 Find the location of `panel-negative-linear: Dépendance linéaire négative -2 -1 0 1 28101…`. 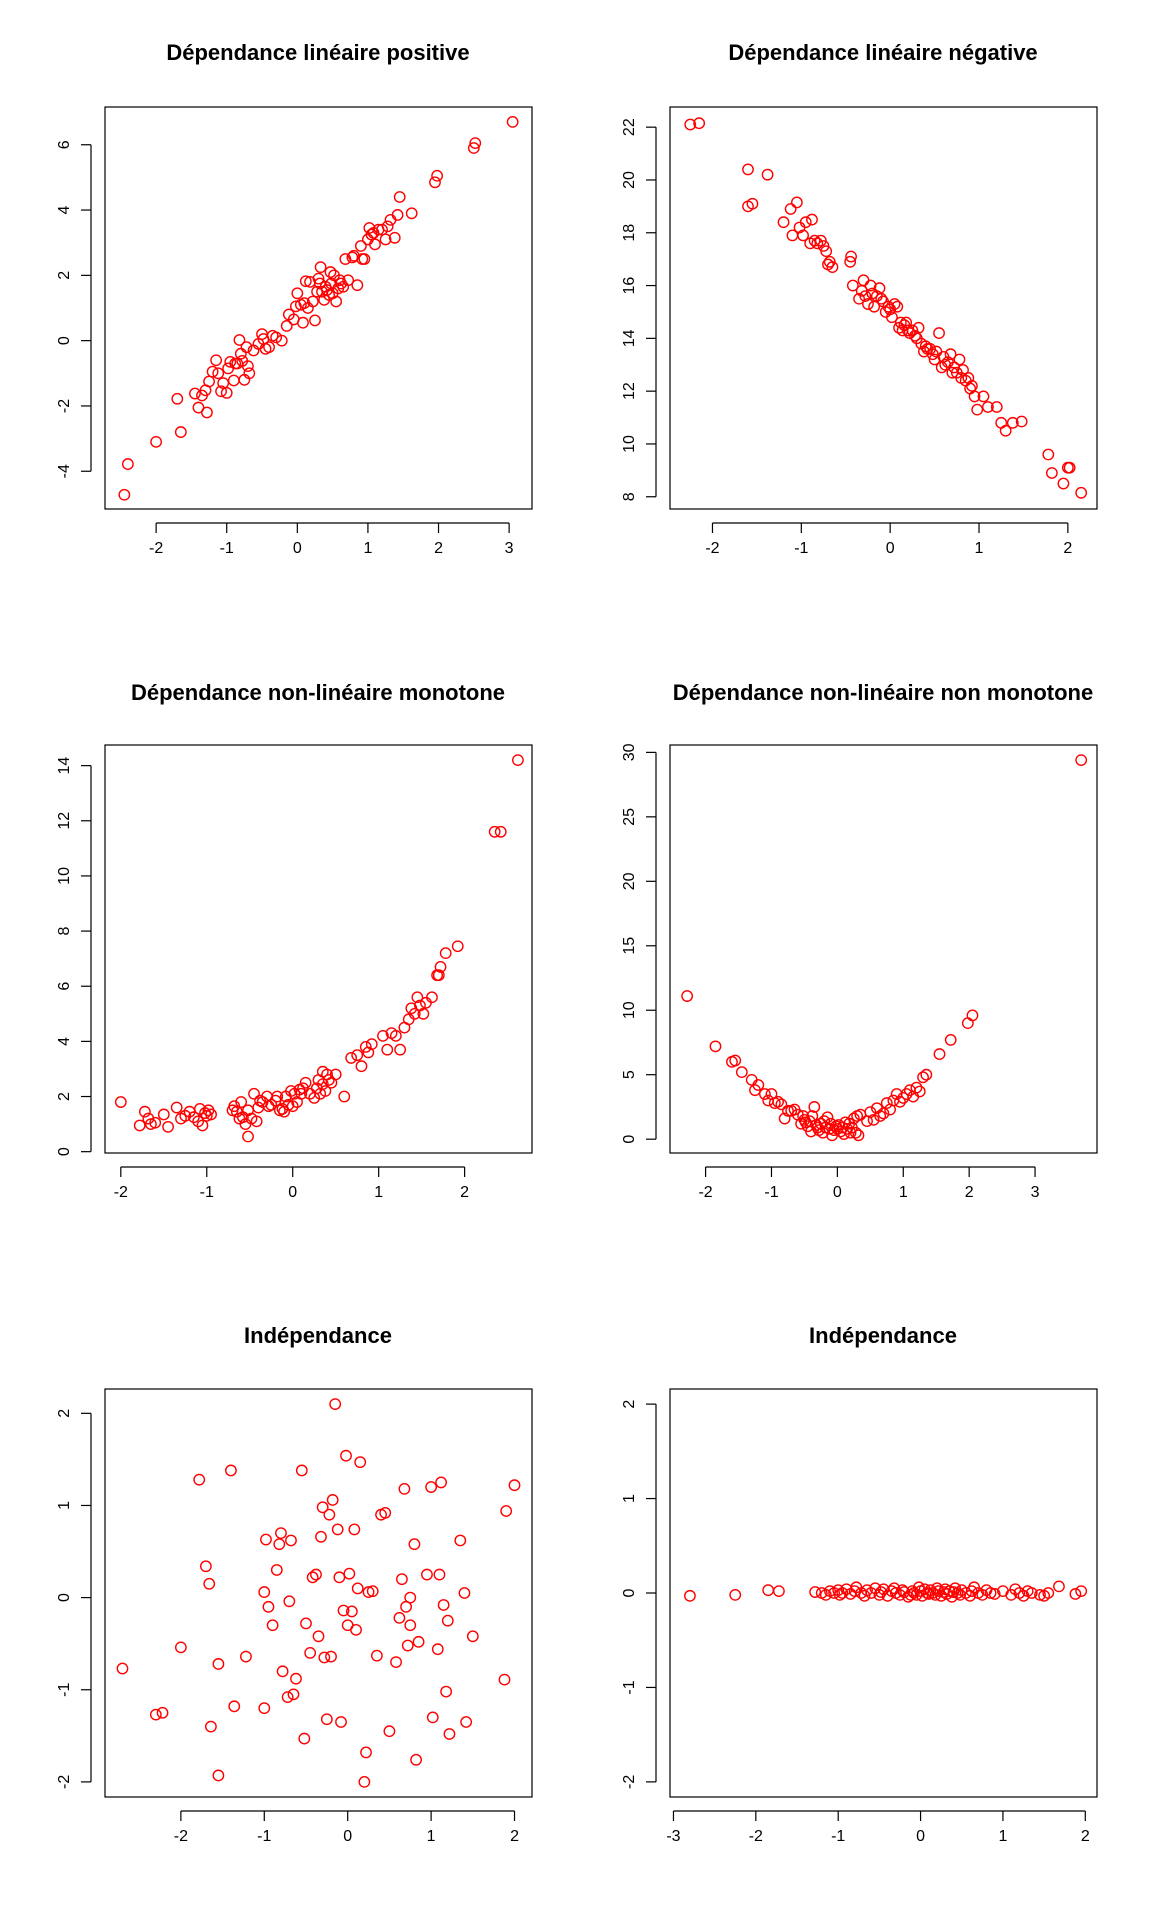

panel-negative-linear: Dépendance linéaire négative -2 -1 0 1 28101… is located at coordinates (859, 298).